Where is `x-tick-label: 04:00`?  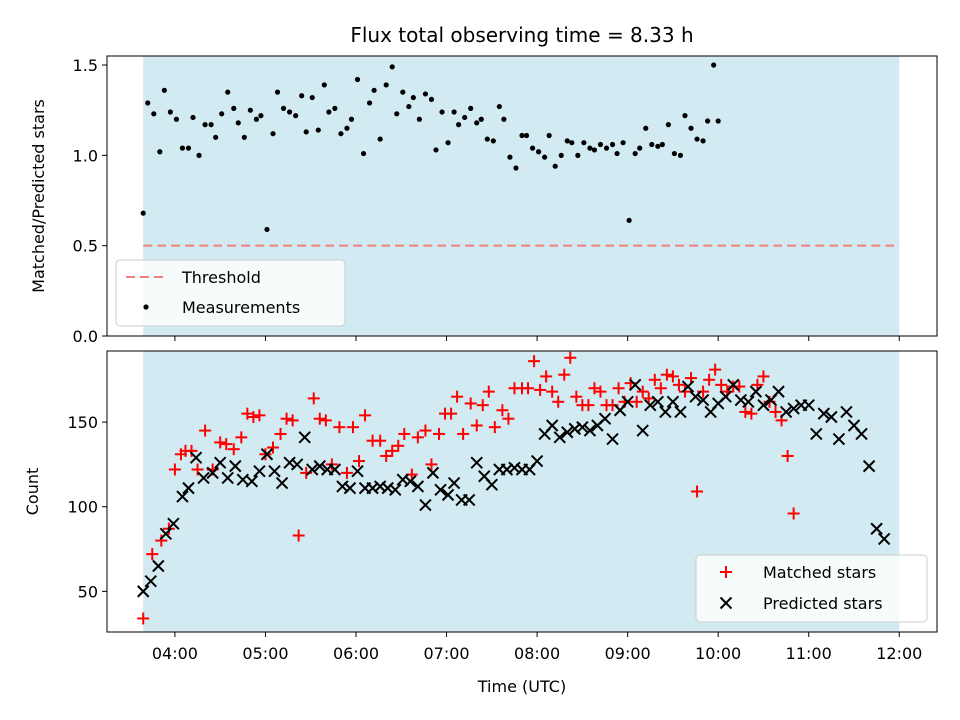 x-tick-label: 04:00 is located at coordinates (175, 653).